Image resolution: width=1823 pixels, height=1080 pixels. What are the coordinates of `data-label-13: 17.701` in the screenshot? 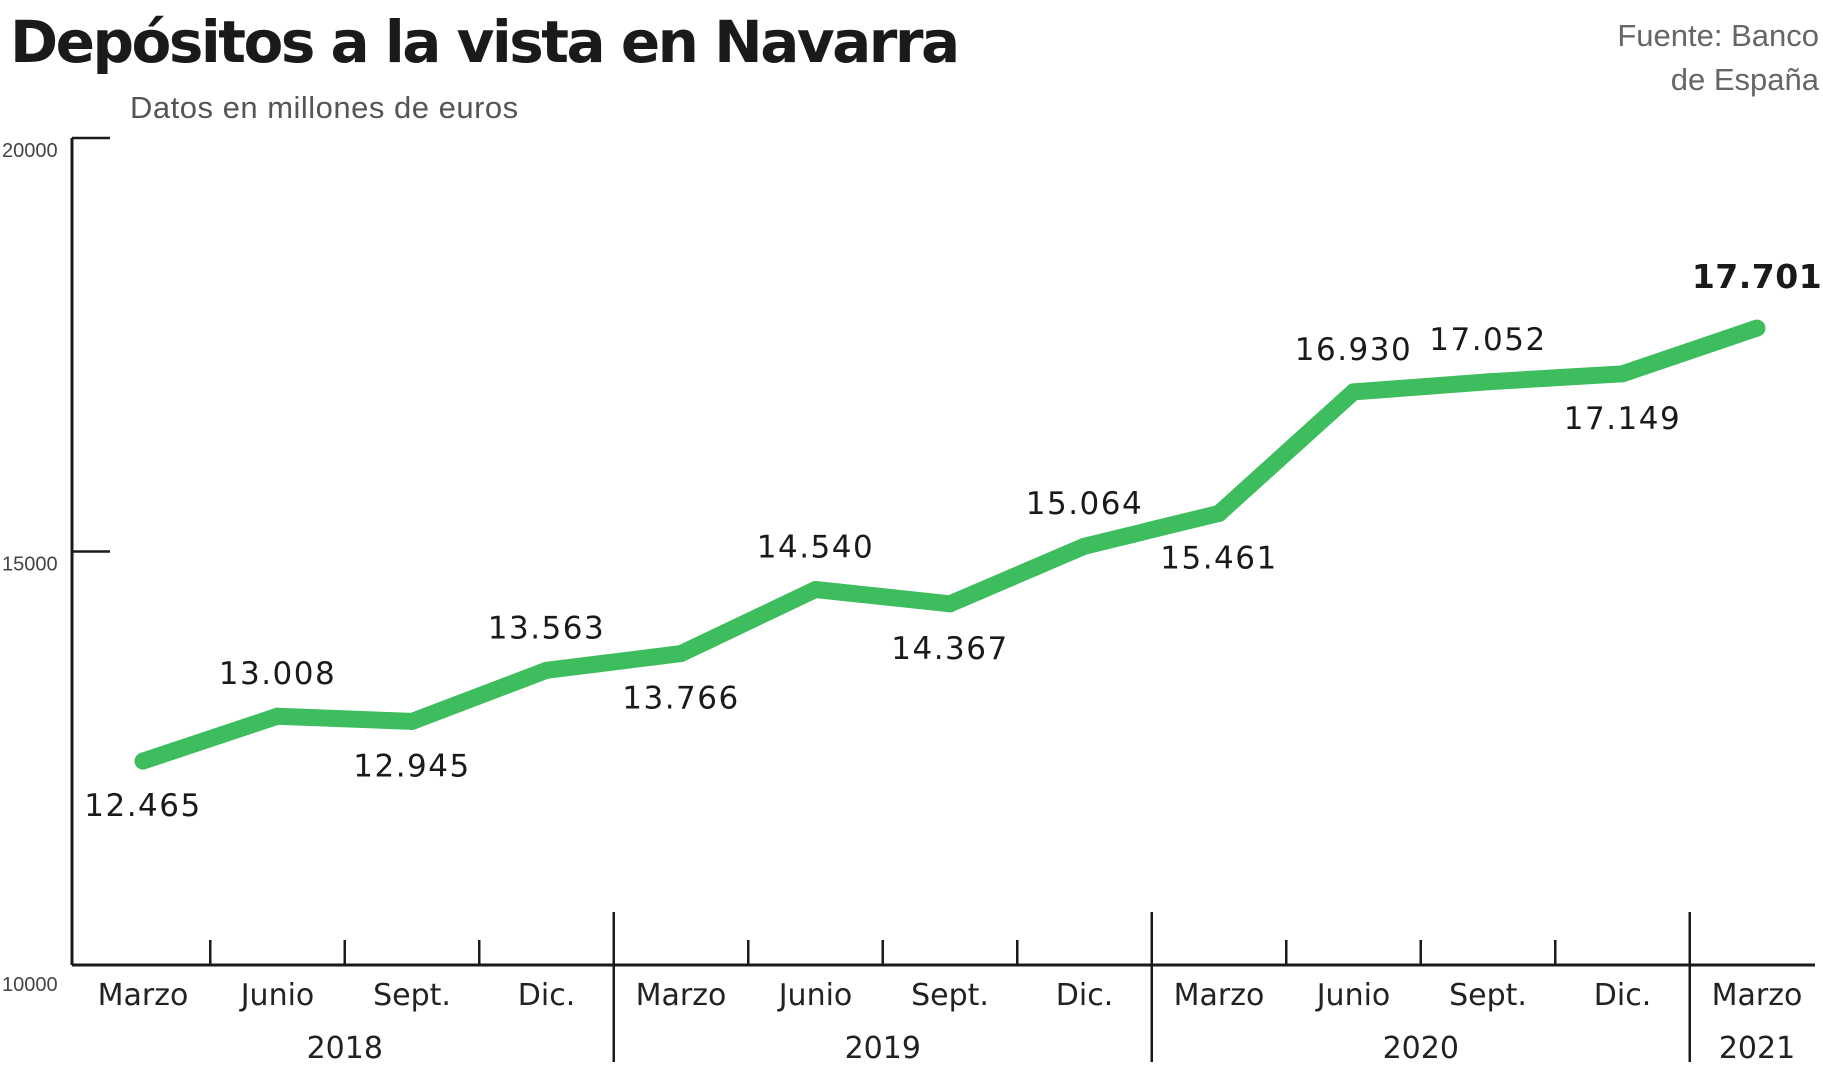 It's located at (1757, 276).